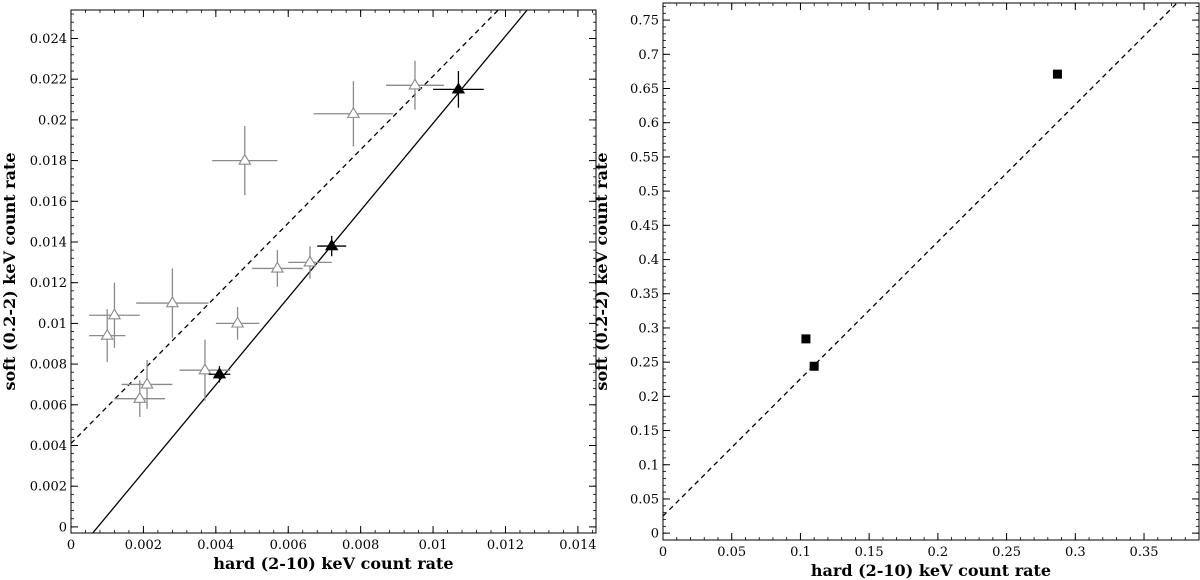 The image size is (1200, 580). What do you see at coordinates (644, 89) in the screenshot?
I see `y-tick-label: 0.65` at bounding box center [644, 89].